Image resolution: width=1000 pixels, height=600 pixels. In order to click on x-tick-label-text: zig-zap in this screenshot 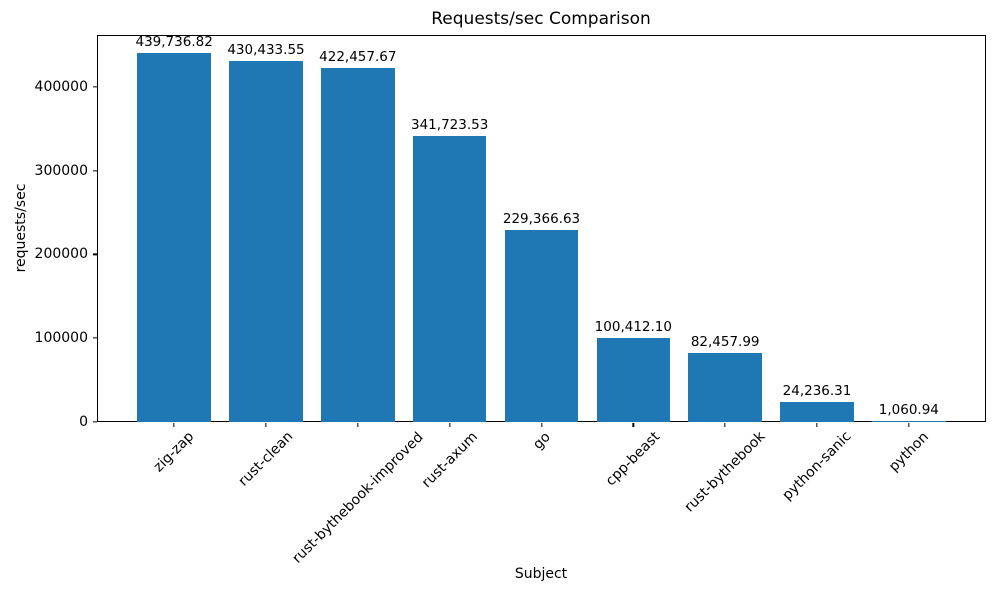, I will do `click(174, 452)`.